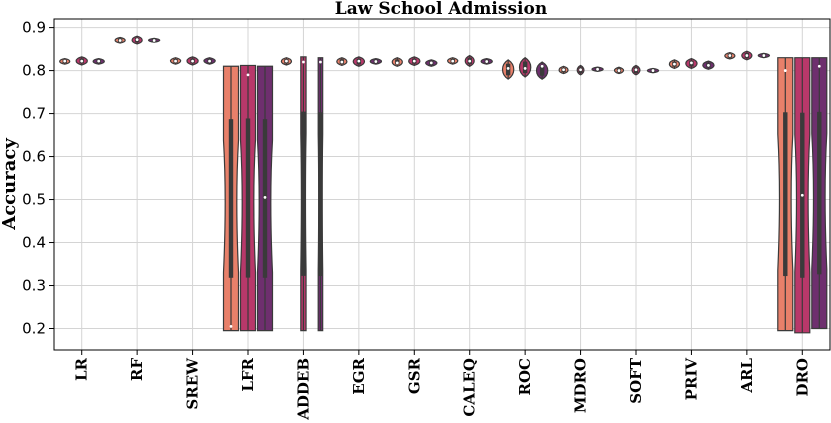  I want to click on y-tick-label: 0.7, so click(34, 114).